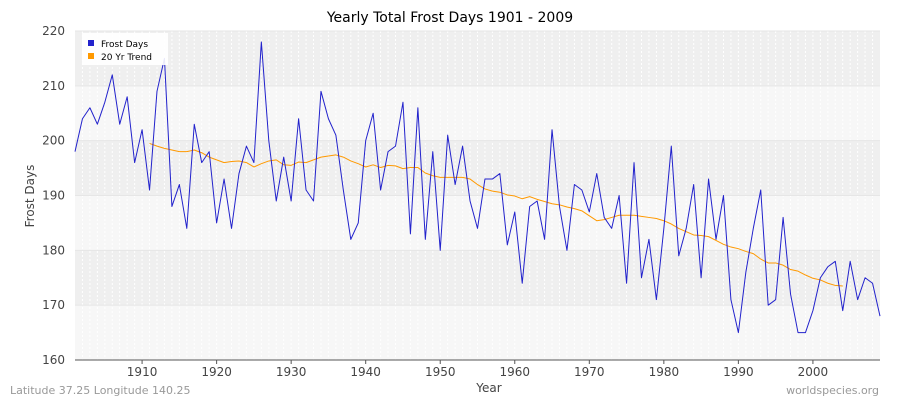 This screenshot has width=900, height=400. Describe the element at coordinates (664, 372) in the screenshot. I see `x-tick-label: 1980` at that location.